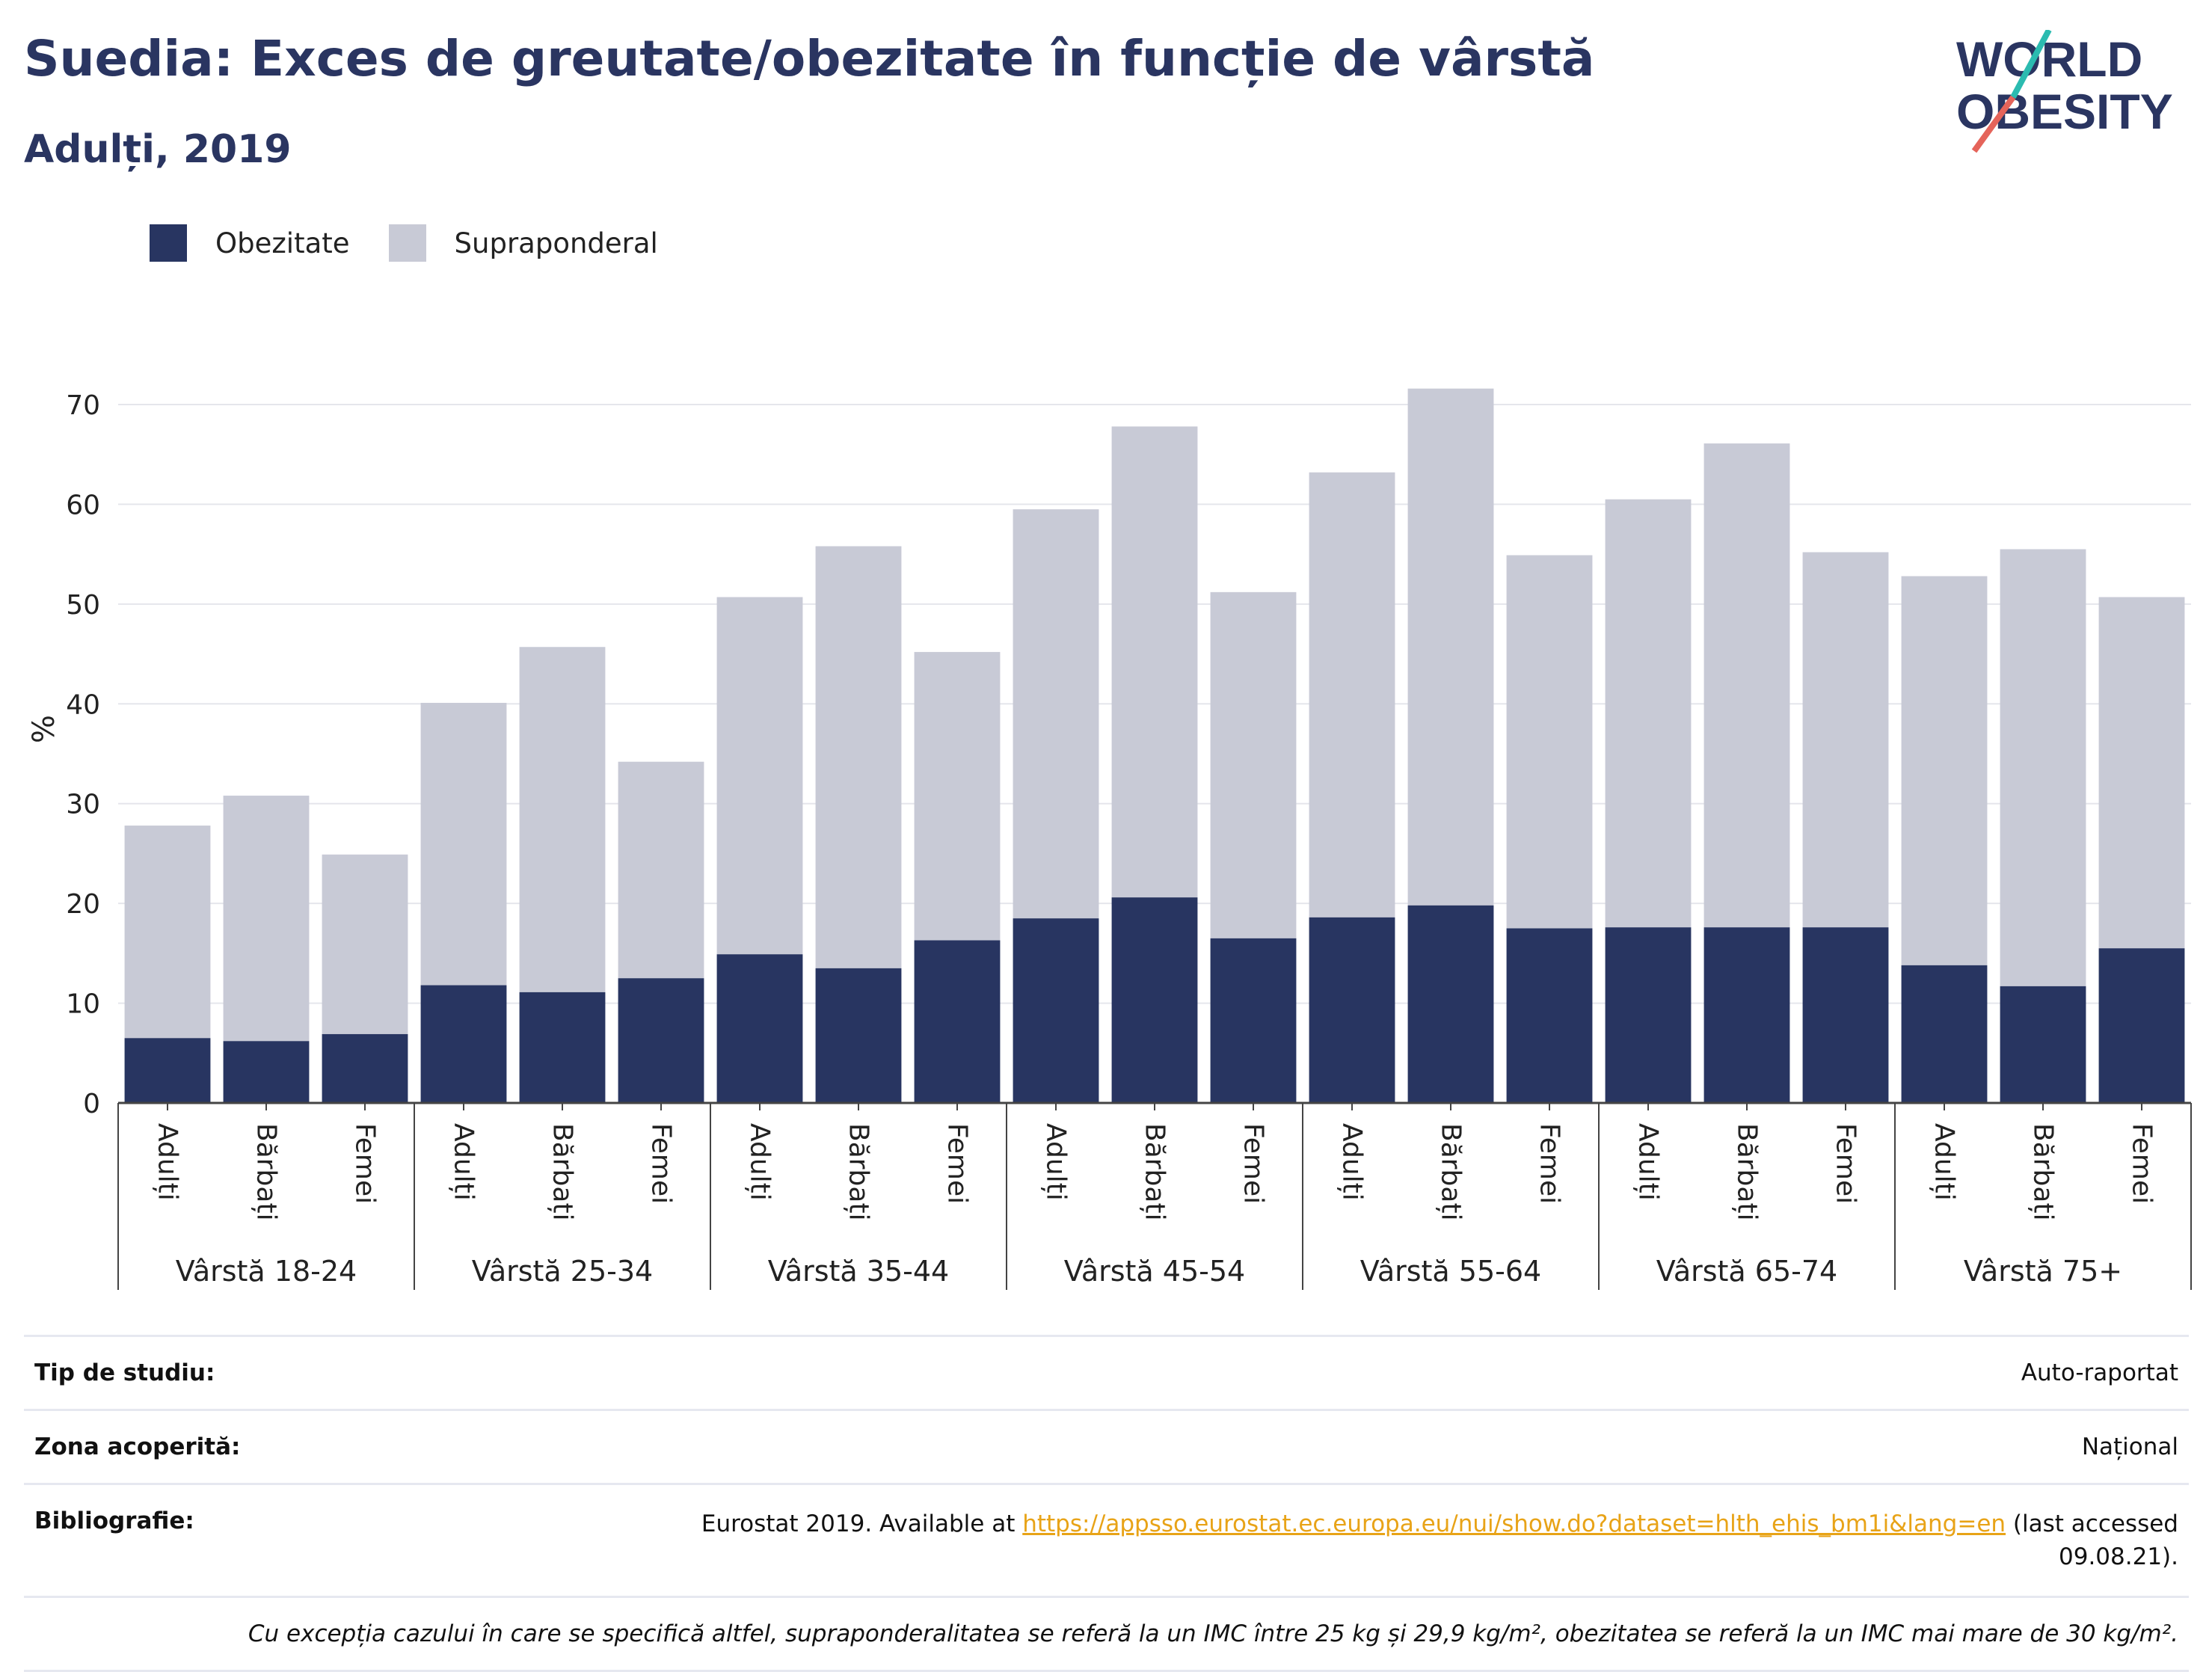 This screenshot has width=2212, height=1672. What do you see at coordinates (124, 1372) in the screenshot?
I see `study-type-label: Tip de studiu:` at bounding box center [124, 1372].